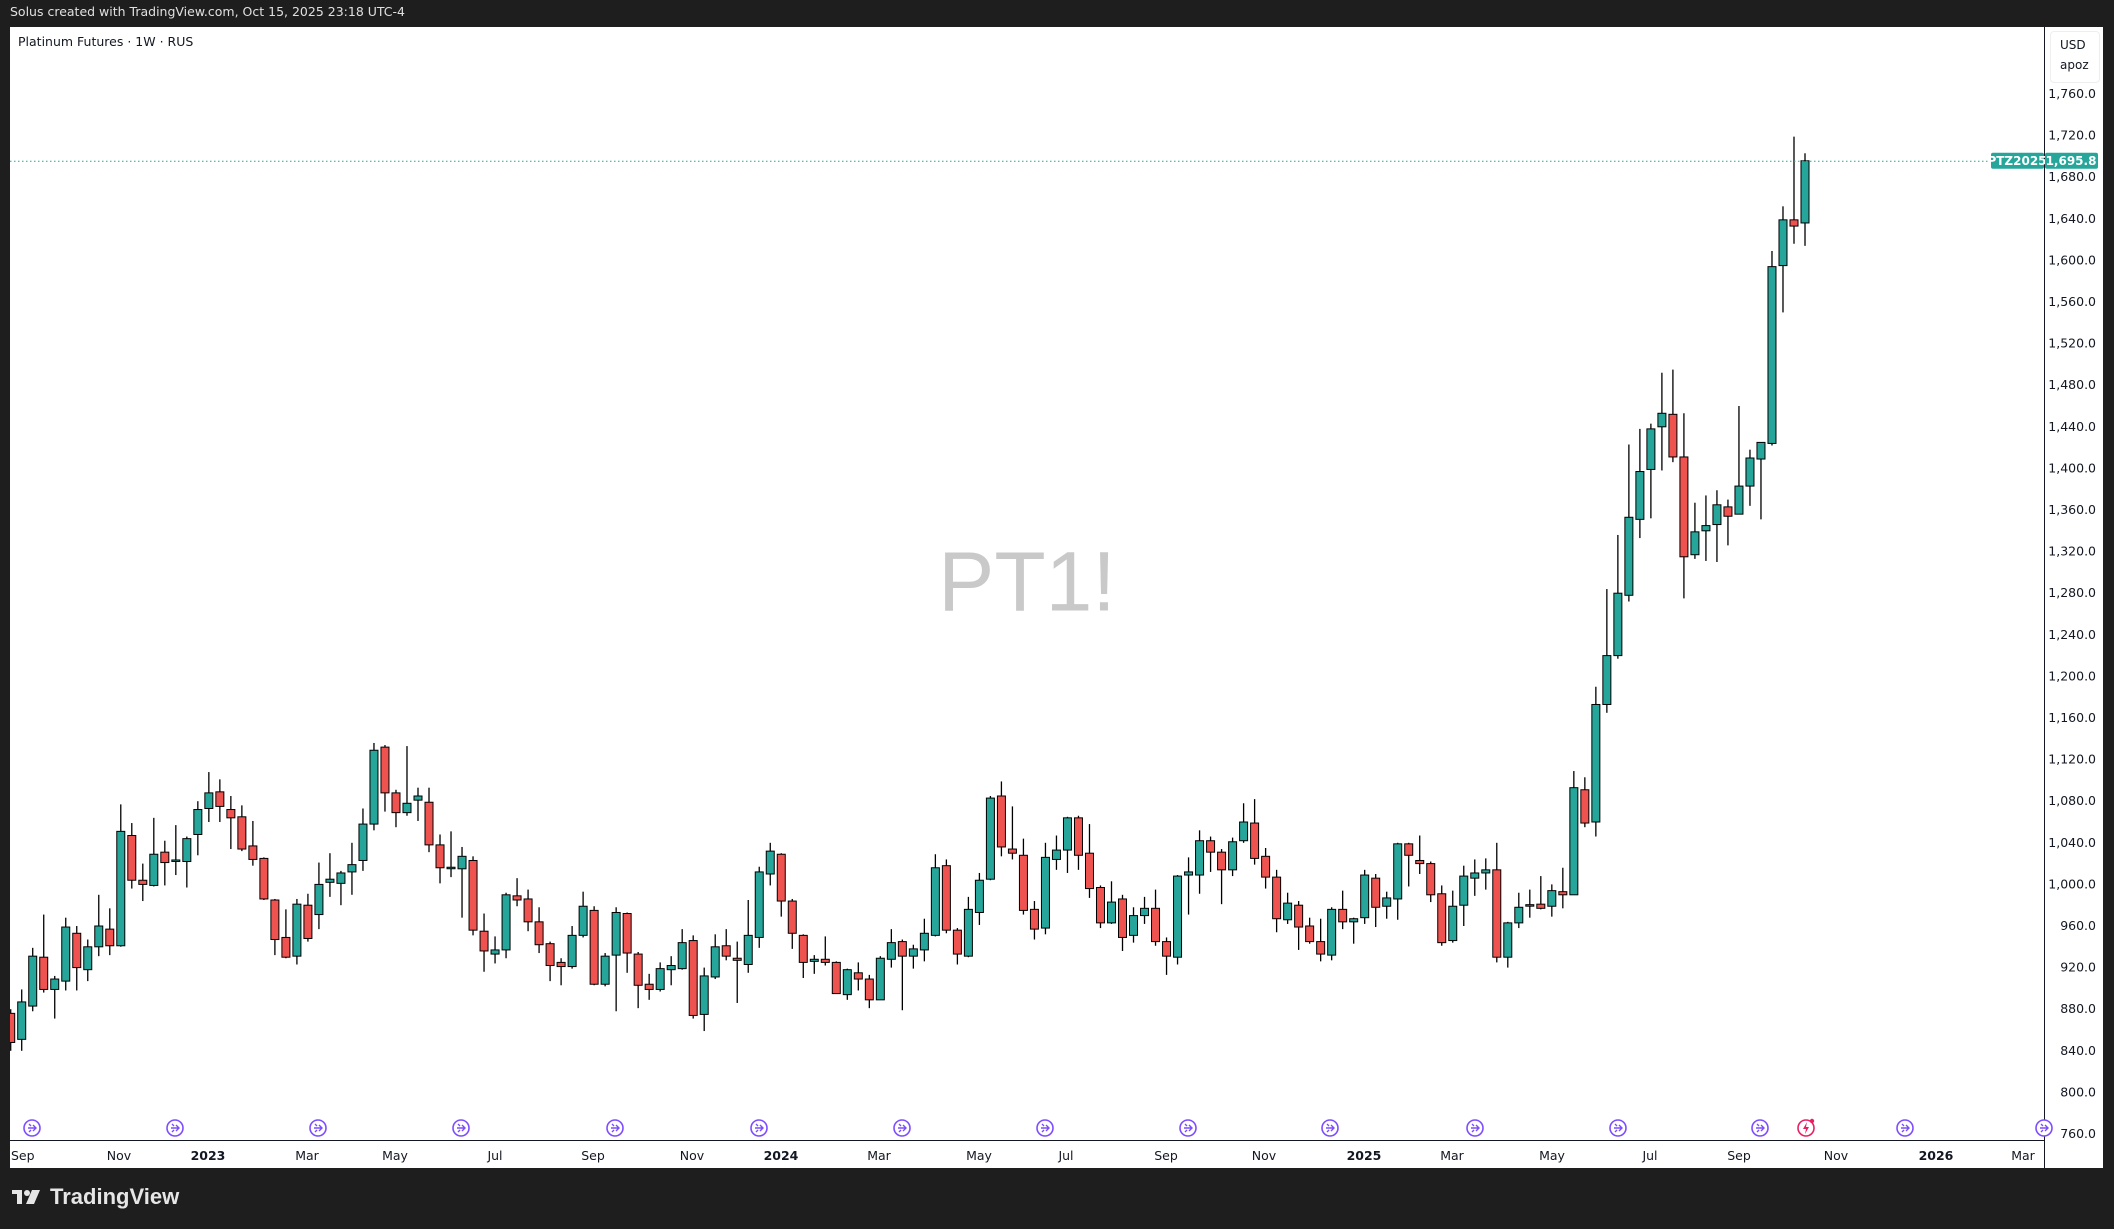  I want to click on tradingview-logo: TradingView, so click(95, 1197).